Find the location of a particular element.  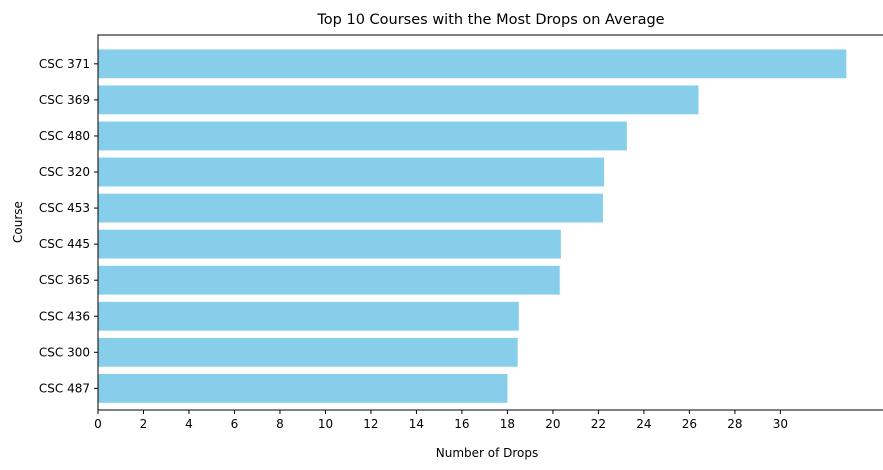

x-tick-label: 6 is located at coordinates (235, 424).